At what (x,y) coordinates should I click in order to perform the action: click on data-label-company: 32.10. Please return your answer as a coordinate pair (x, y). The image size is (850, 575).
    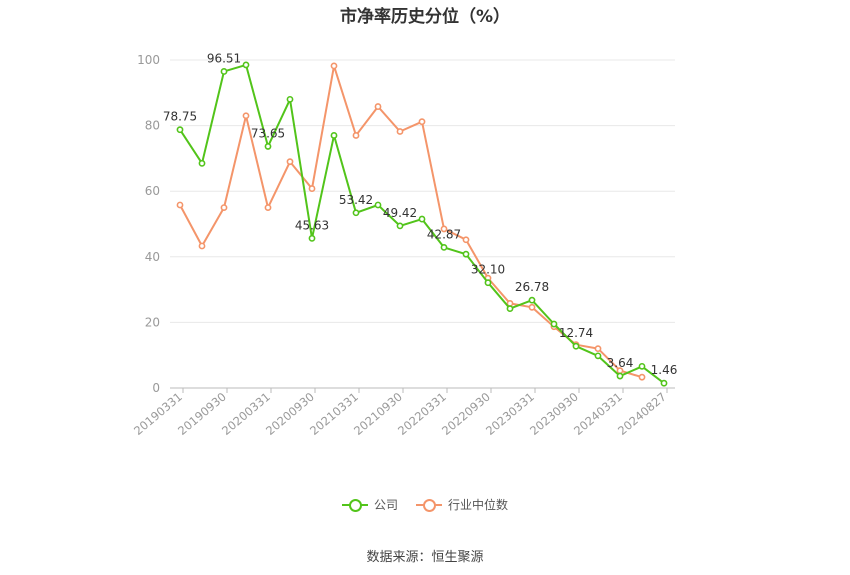
    Looking at the image, I should click on (488, 270).